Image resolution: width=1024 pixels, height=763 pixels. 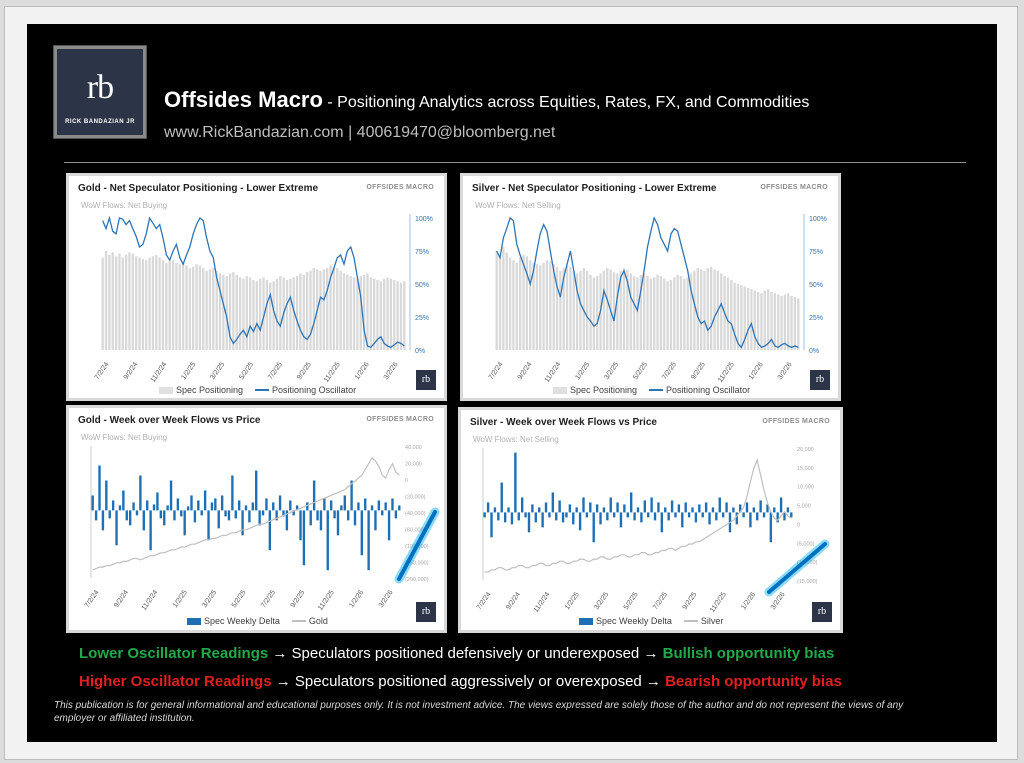 I want to click on brand-label: OFFSIDES MACRO, so click(x=794, y=187).